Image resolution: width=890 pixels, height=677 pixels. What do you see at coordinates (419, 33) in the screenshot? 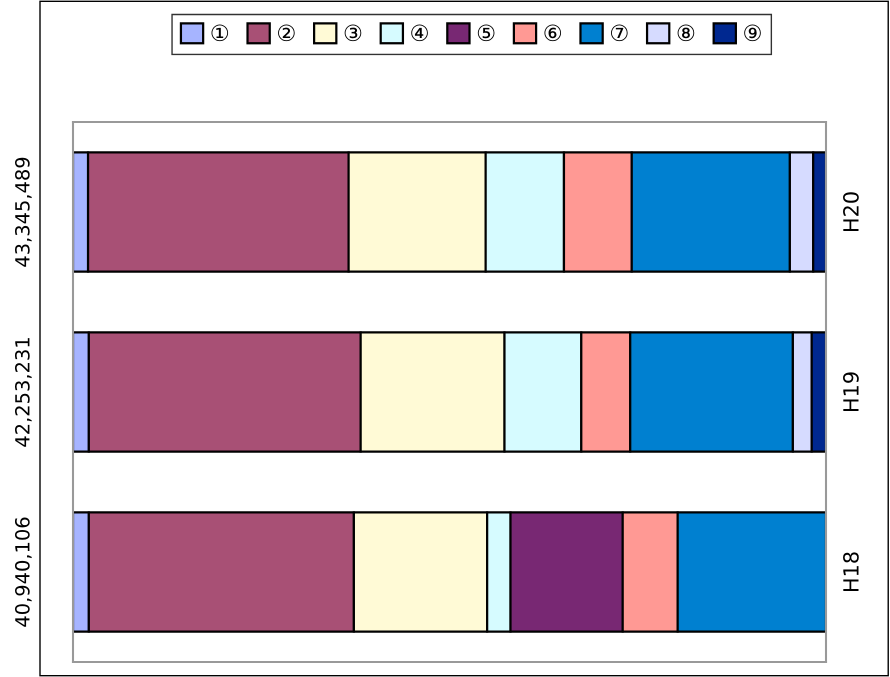
I see `legend-label: ④` at bounding box center [419, 33].